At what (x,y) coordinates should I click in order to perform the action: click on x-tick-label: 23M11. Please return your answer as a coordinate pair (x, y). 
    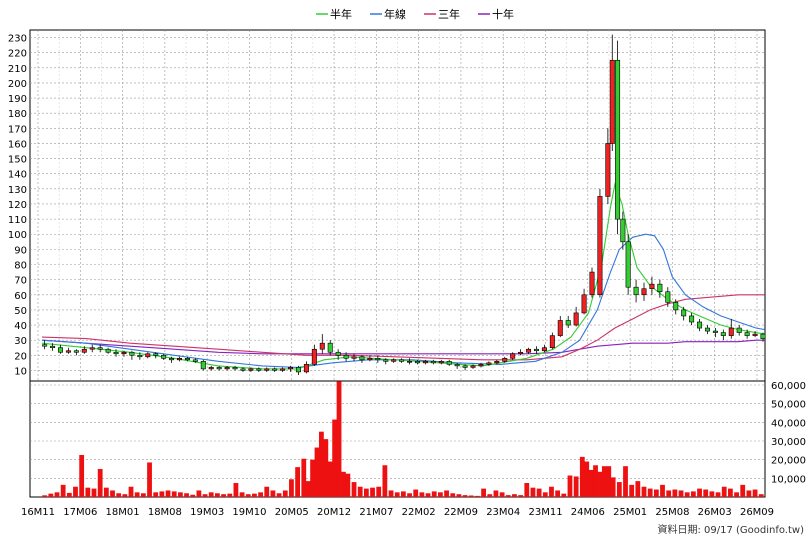
    Looking at the image, I should click on (545, 512).